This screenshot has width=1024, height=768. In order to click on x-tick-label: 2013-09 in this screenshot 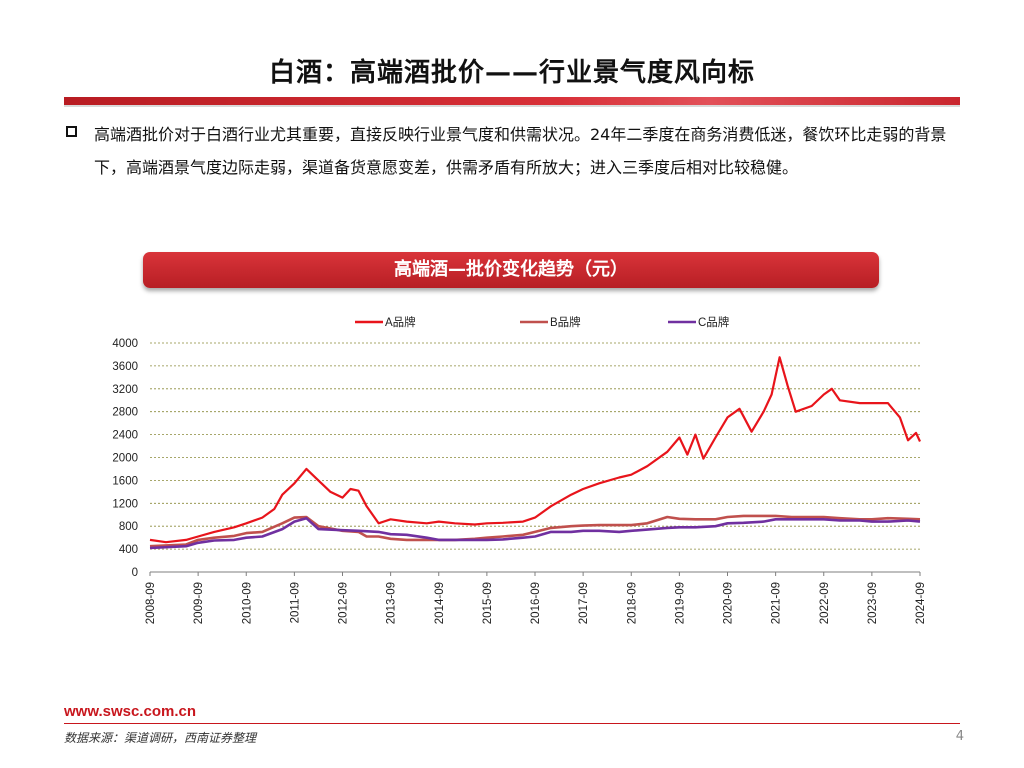, I will do `click(392, 603)`.